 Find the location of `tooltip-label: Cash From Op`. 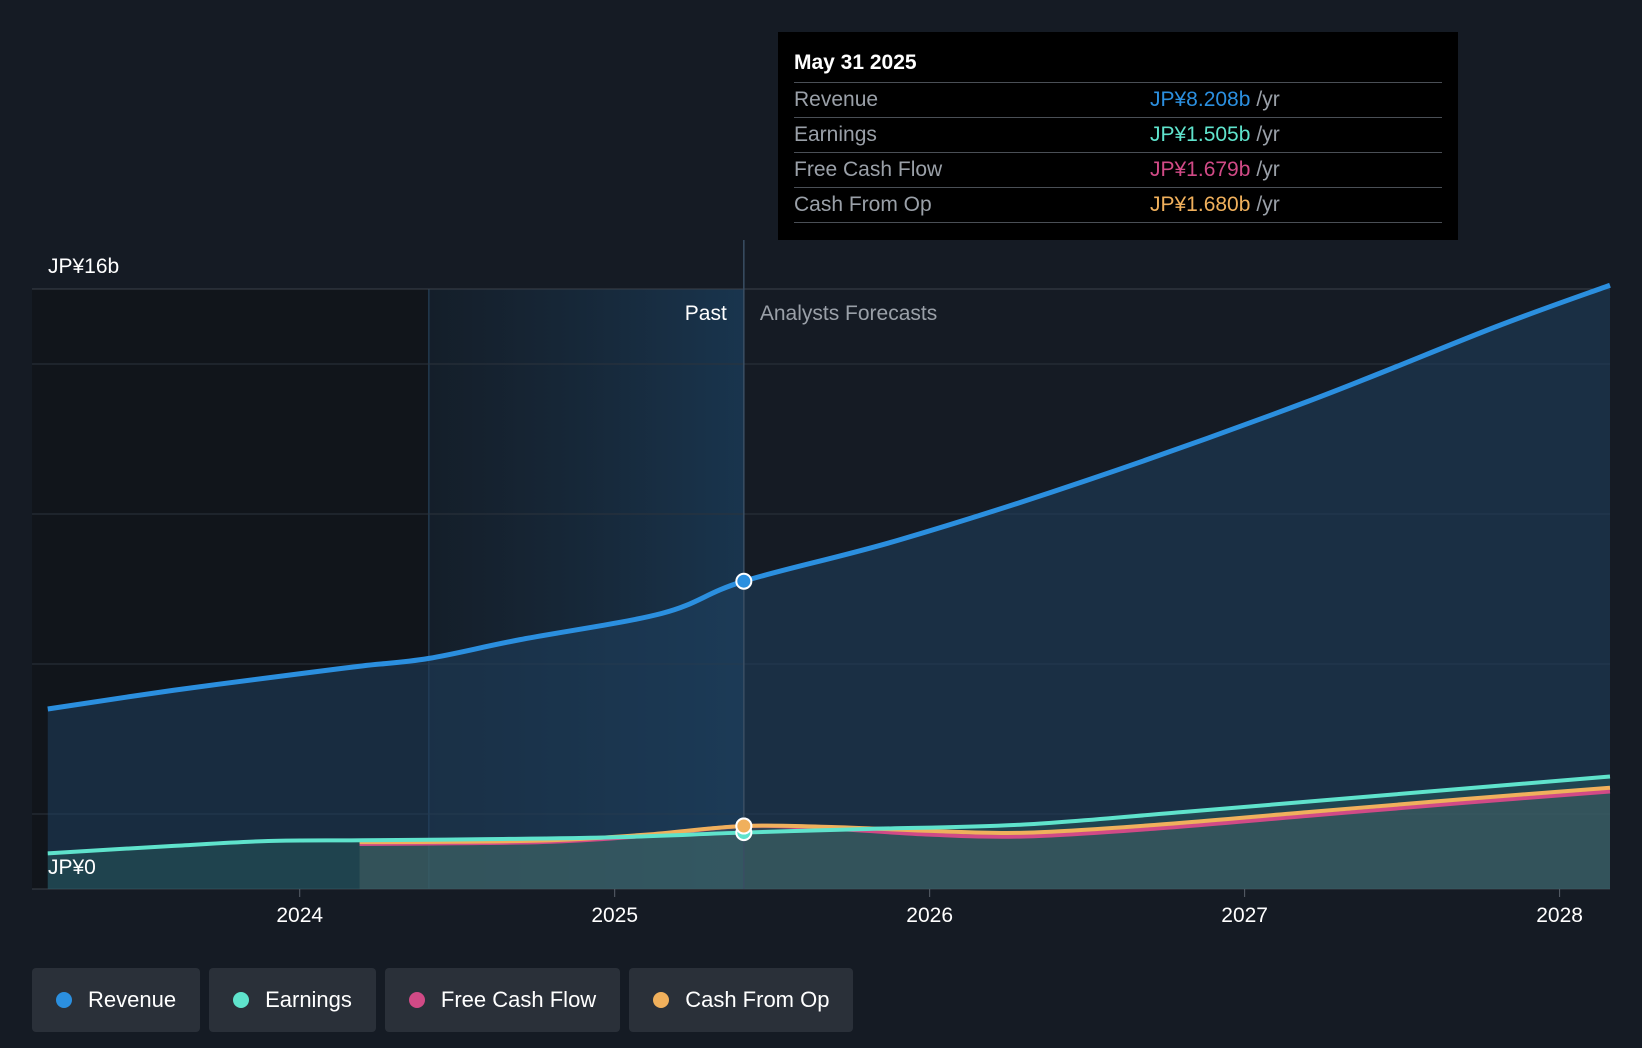

tooltip-label: Cash From Op is located at coordinates (863, 204).